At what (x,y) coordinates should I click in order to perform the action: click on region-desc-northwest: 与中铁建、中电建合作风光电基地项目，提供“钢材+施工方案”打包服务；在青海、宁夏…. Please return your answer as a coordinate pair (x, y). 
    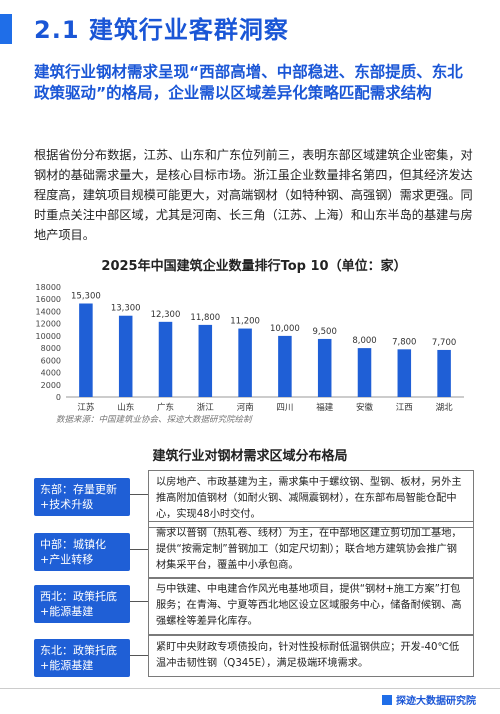
    Looking at the image, I should click on (311, 606).